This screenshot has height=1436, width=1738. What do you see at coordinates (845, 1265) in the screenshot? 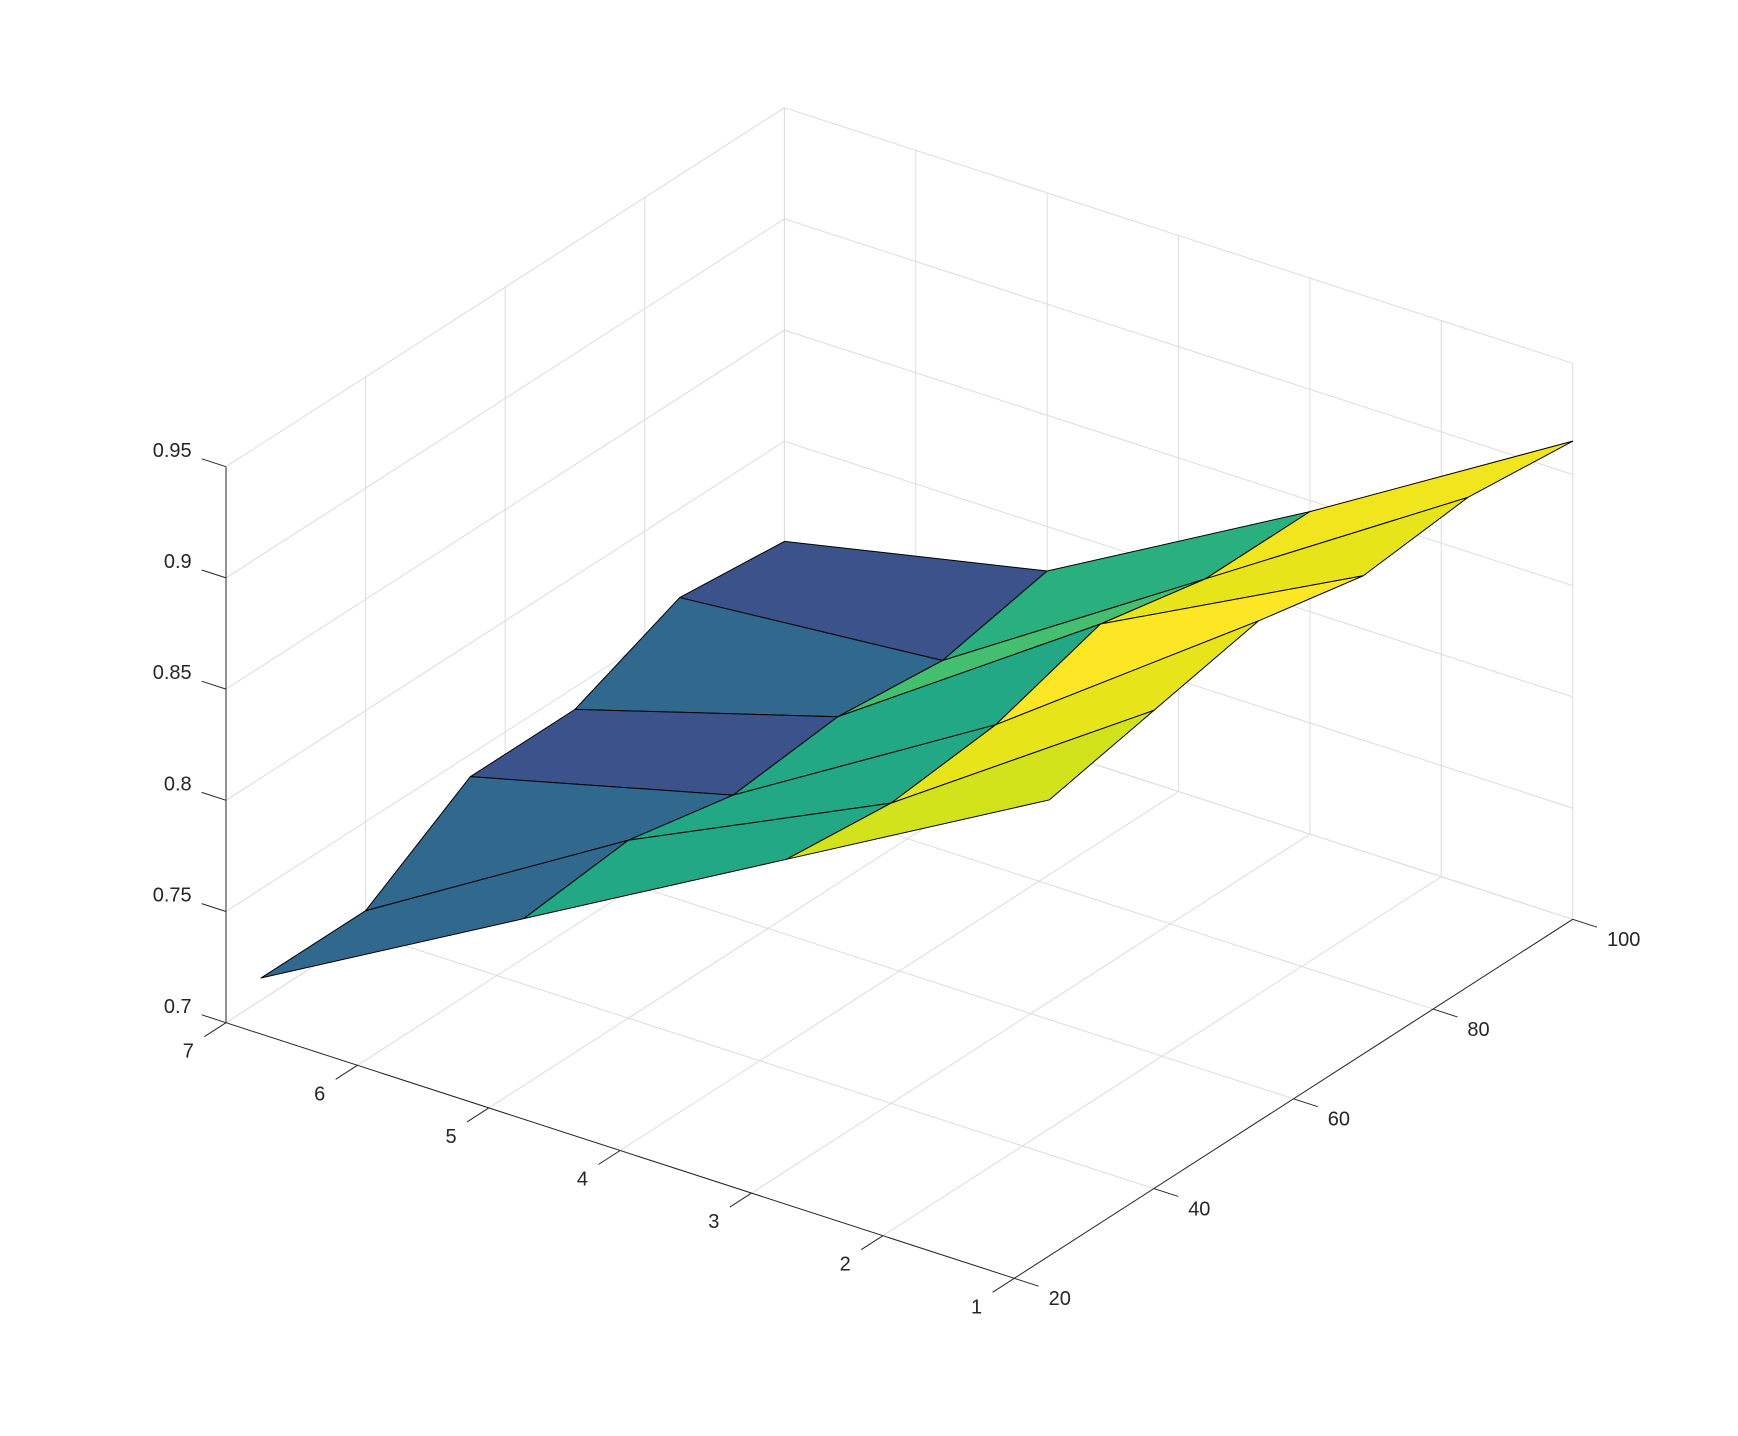
I see `x-tick-label: 2` at bounding box center [845, 1265].